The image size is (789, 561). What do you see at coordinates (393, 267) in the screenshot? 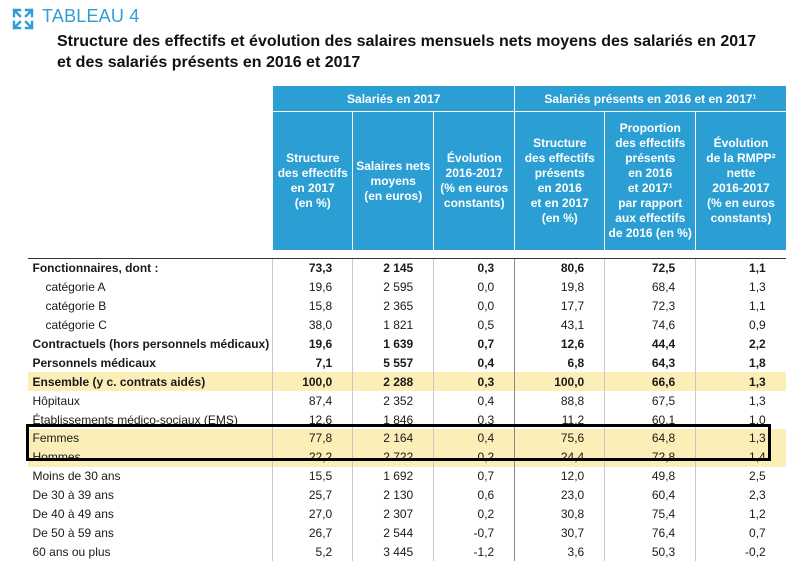
I see `cell-value: 2 145` at bounding box center [393, 267].